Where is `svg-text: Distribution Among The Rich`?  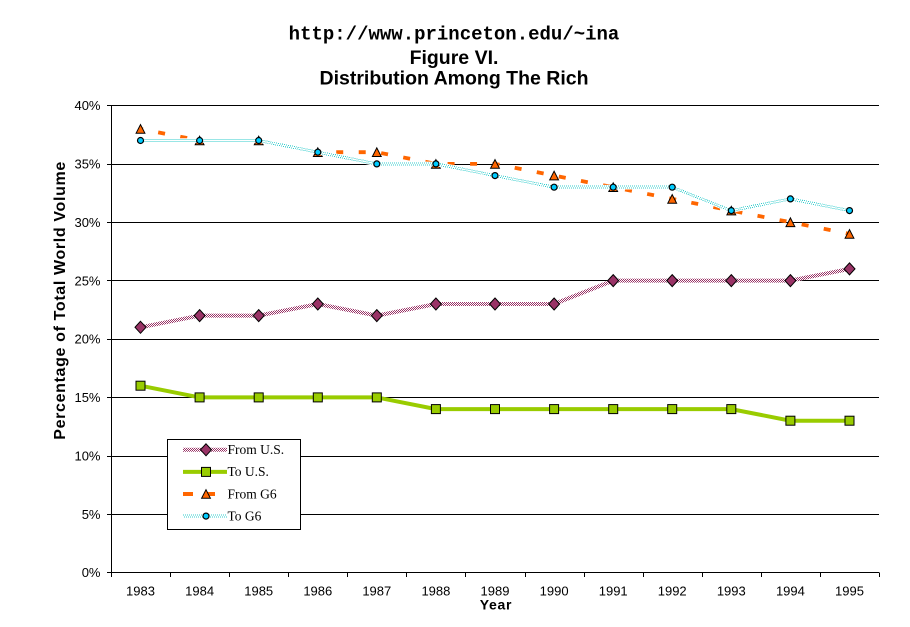
svg-text: Distribution Among The Rich is located at coordinates (453, 79).